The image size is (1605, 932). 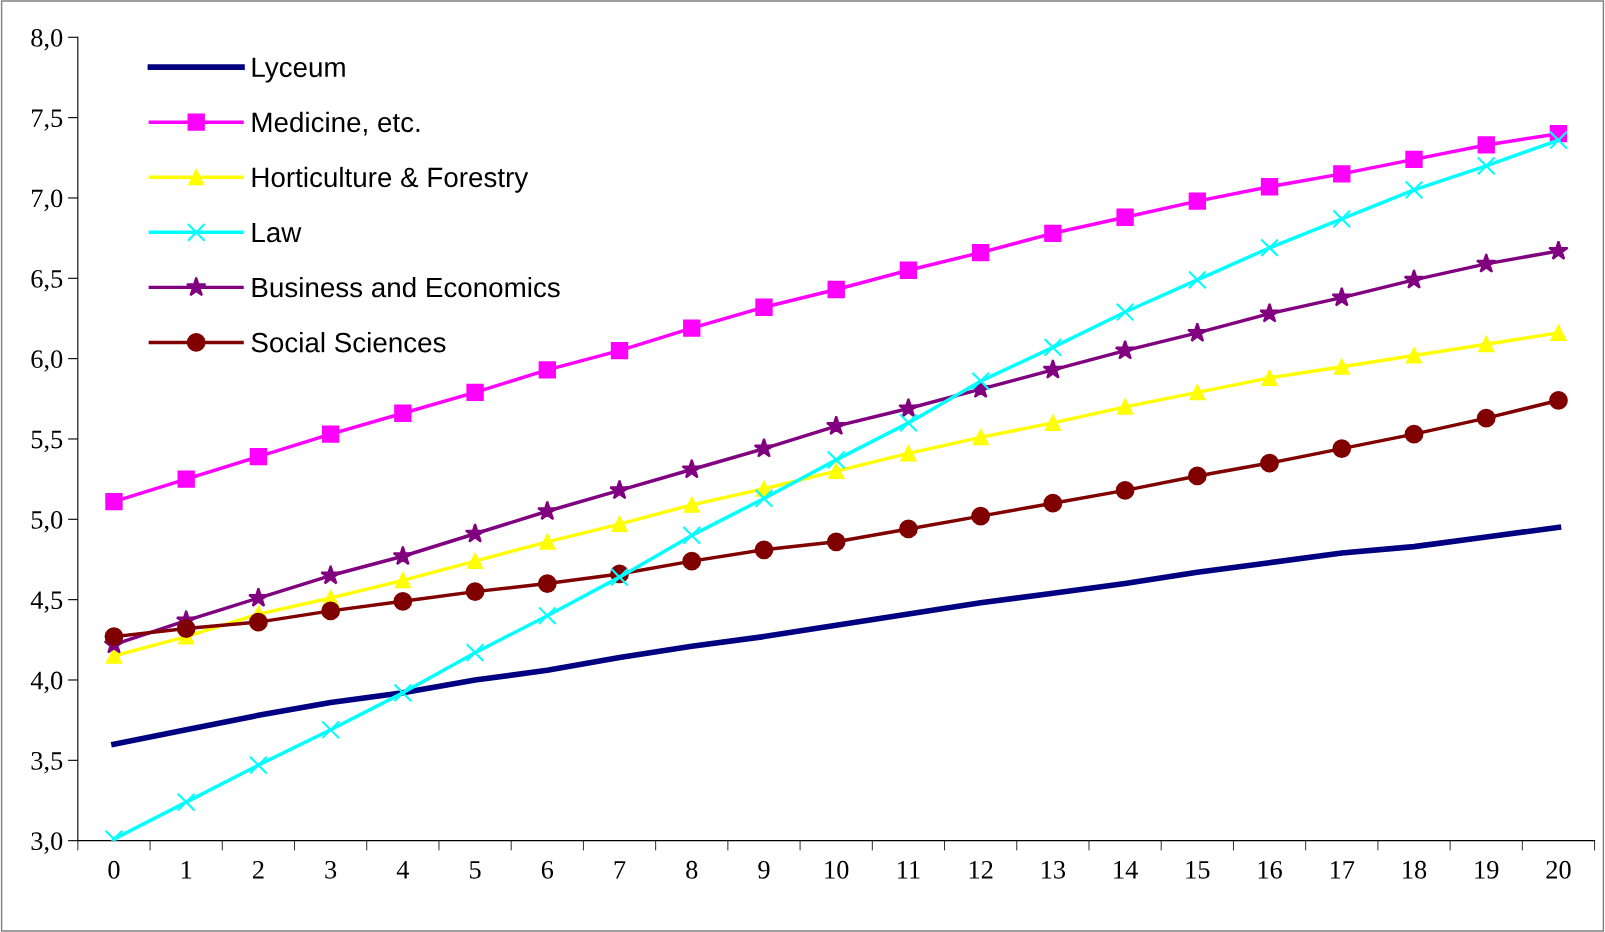 What do you see at coordinates (390, 179) in the screenshot?
I see `legend-label: Horticulture & Forestry` at bounding box center [390, 179].